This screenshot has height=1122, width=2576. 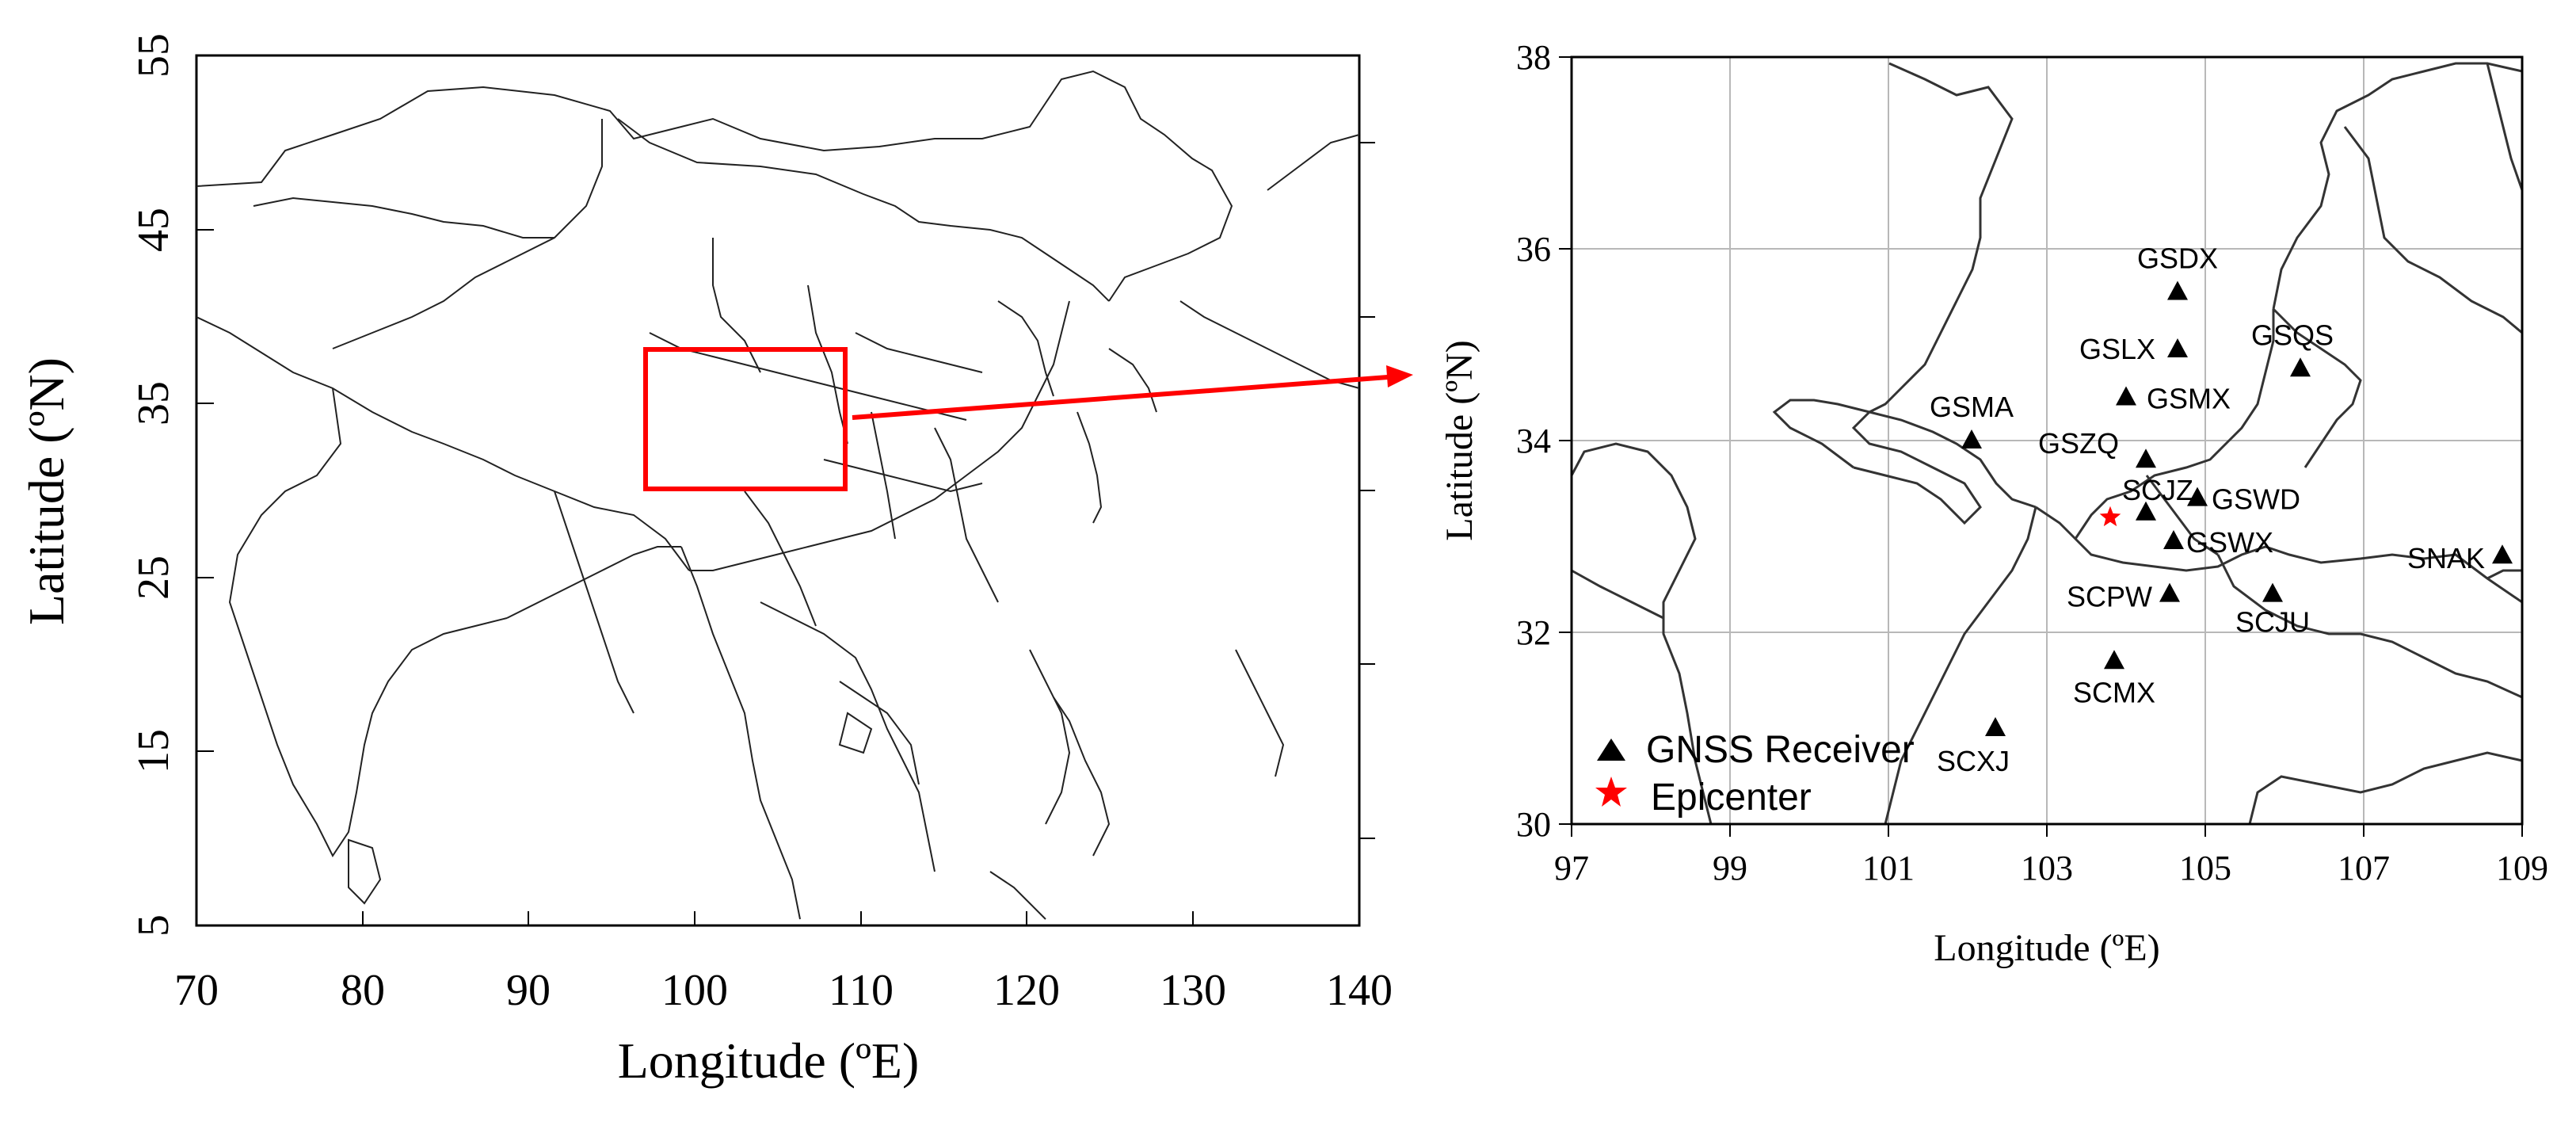 I want to click on legend: GNSS Receiver Epicenter, so click(x=1755, y=774).